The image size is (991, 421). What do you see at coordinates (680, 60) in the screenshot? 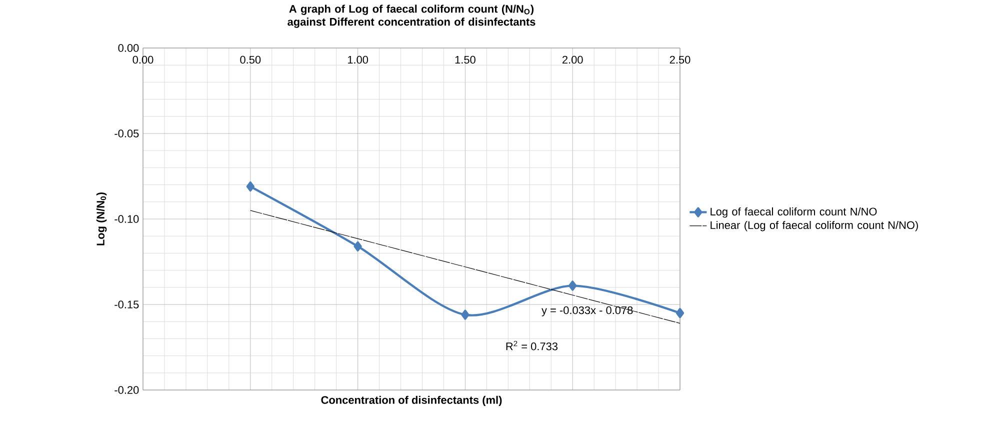
I see `x-tick-label: 2.50` at bounding box center [680, 60].